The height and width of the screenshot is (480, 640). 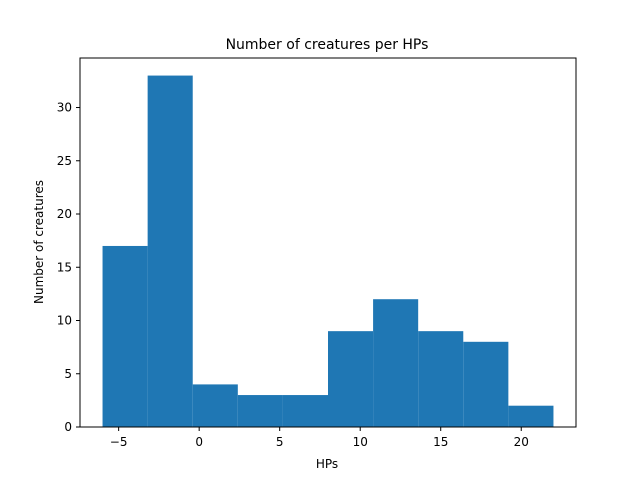 I want to click on chart-title: Number of creatures per HPs, so click(x=327, y=45).